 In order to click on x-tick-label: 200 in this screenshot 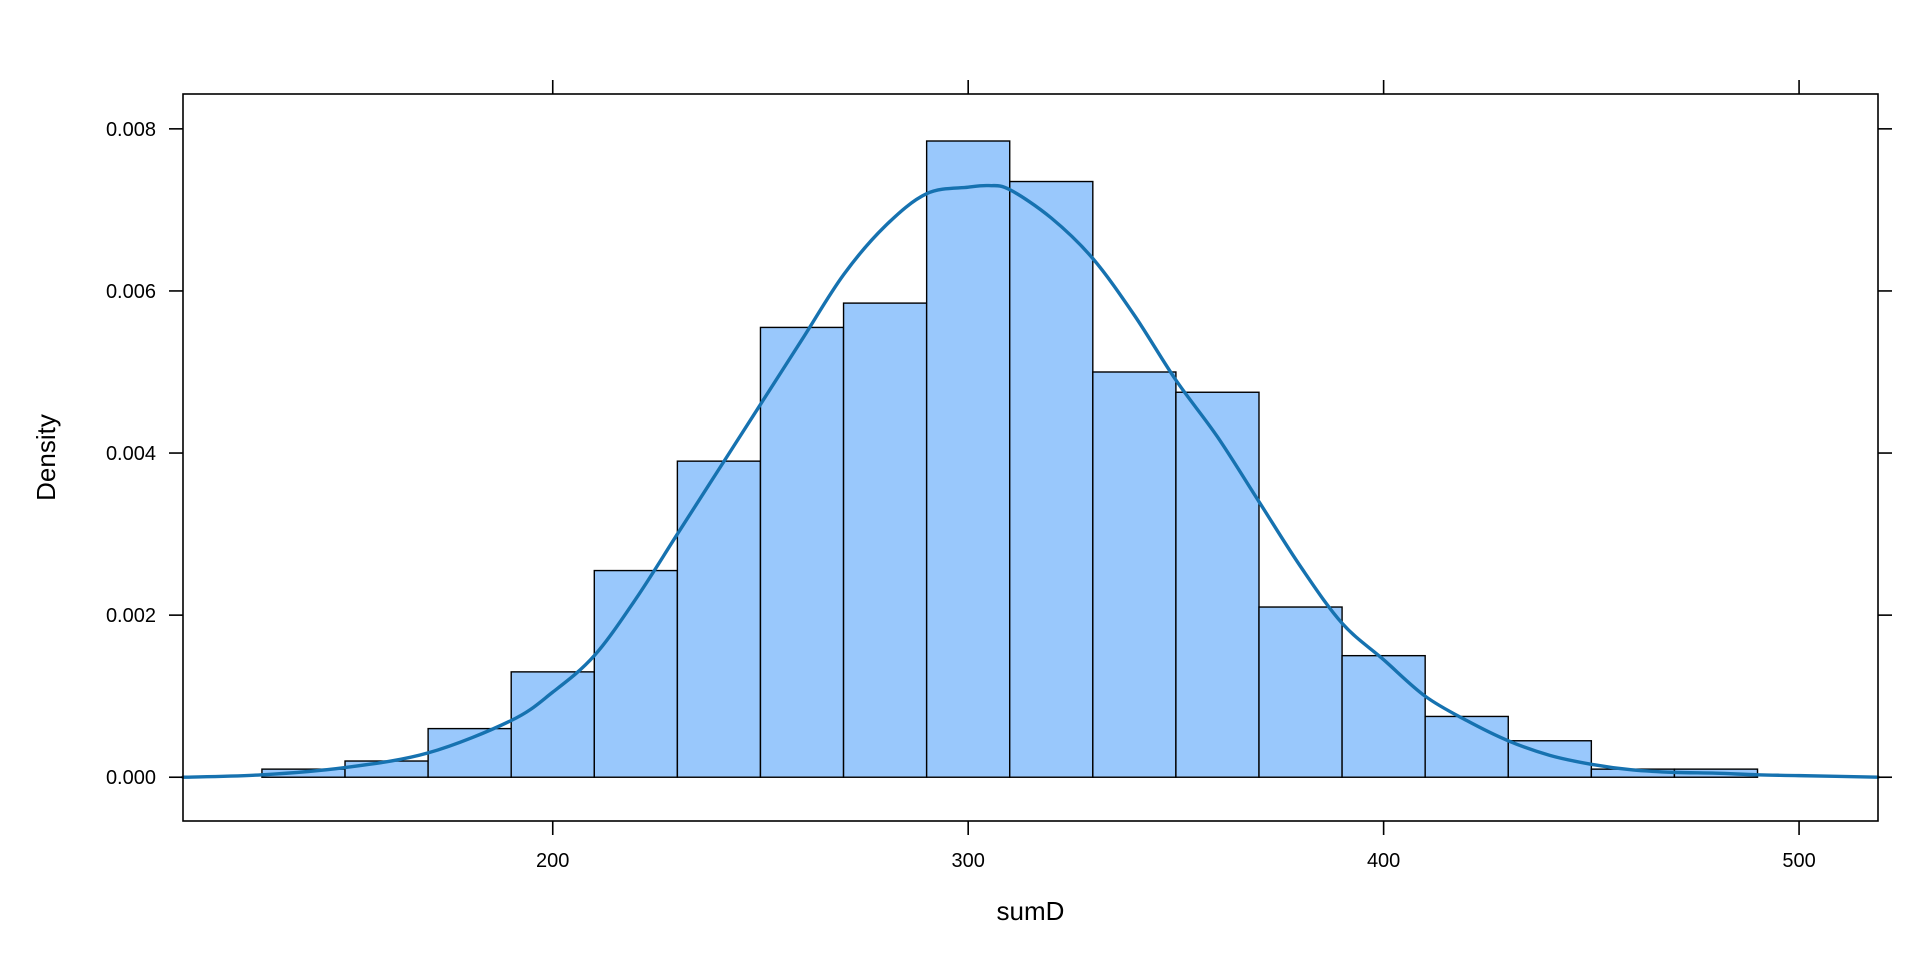, I will do `click(552, 861)`.